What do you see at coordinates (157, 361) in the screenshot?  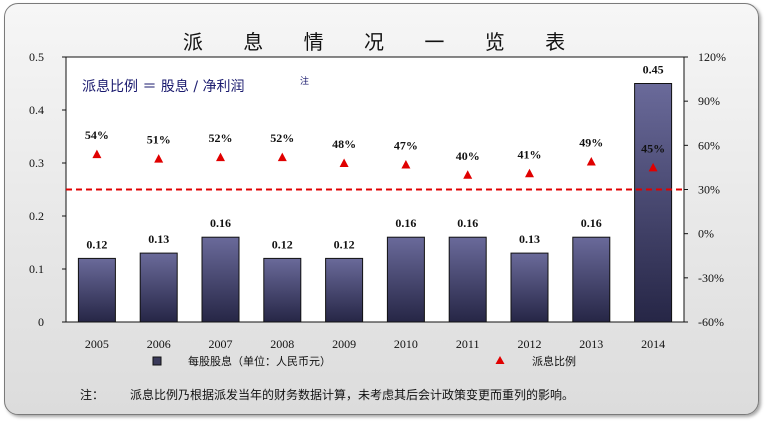 I see `legend-bar-swatch` at bounding box center [157, 361].